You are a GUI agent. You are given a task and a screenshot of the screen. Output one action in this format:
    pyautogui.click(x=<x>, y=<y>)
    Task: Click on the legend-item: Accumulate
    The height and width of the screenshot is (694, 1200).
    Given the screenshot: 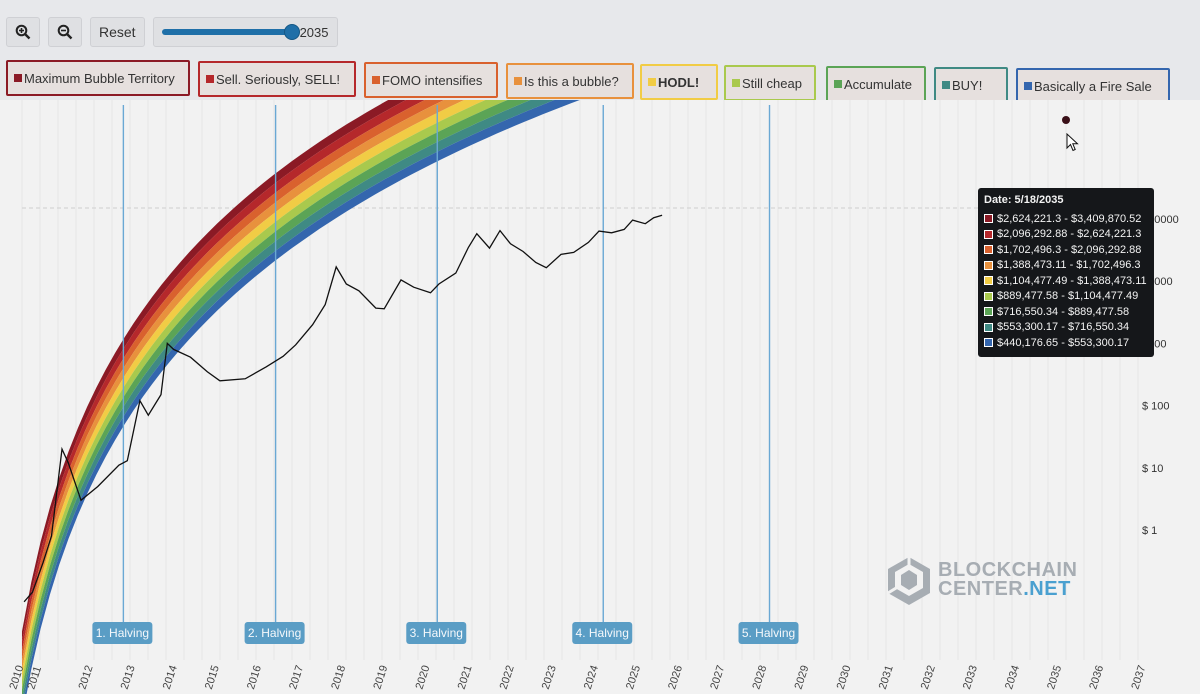 What is the action you would take?
    pyautogui.click(x=876, y=84)
    